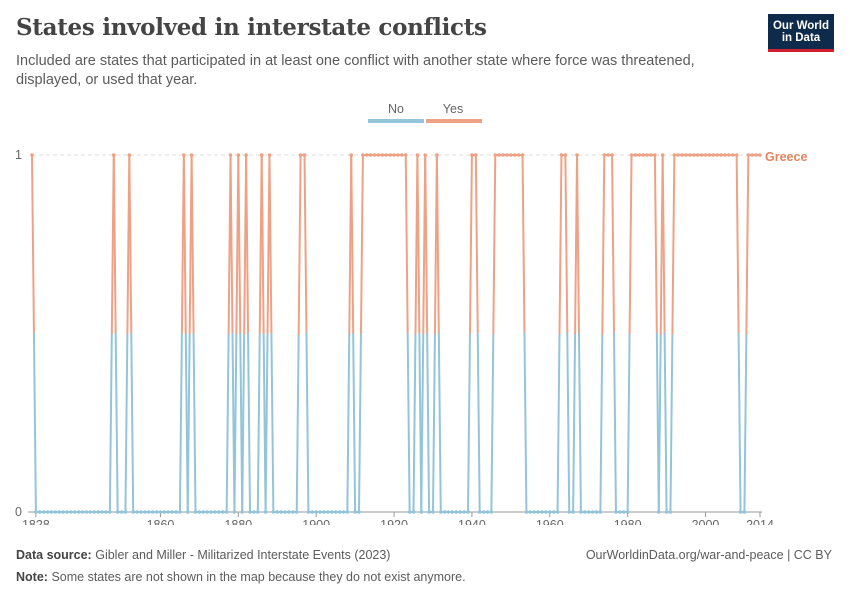  Describe the element at coordinates (801, 33) in the screenshot. I see `owid-logo: Our World in Data` at that location.